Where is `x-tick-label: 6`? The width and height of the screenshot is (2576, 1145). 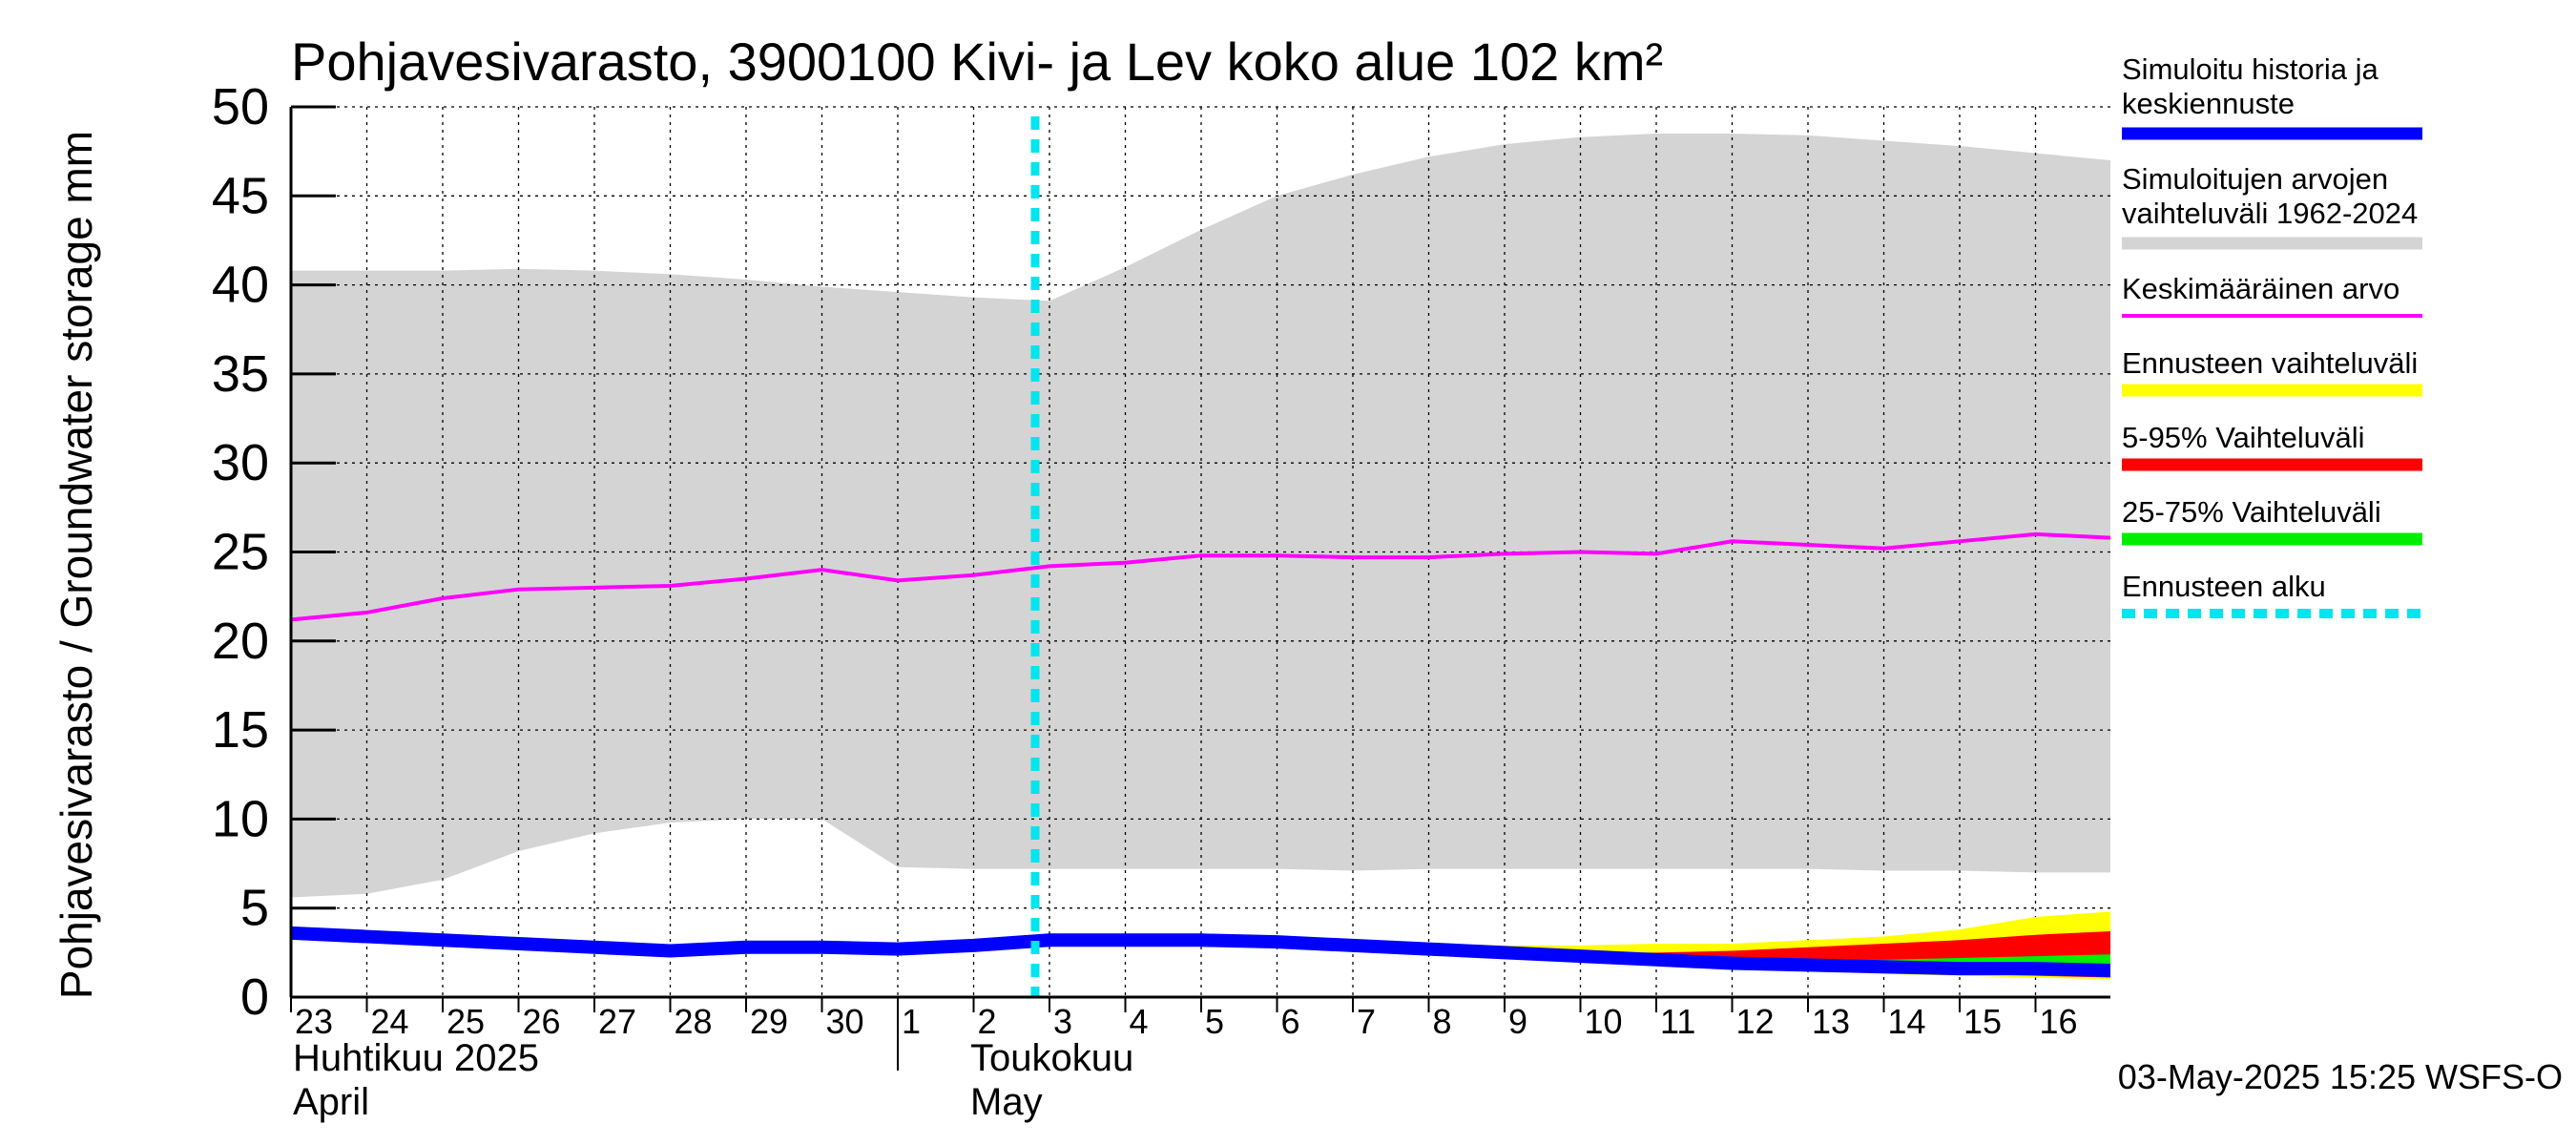 x-tick-label: 6 is located at coordinates (1290, 1022).